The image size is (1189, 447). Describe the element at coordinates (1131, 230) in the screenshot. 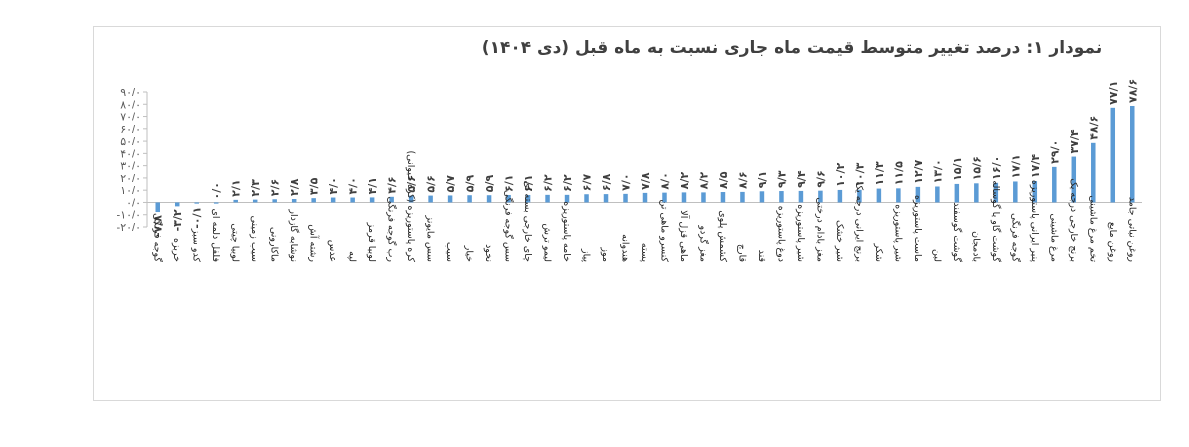

I see `category-label: روغن نباتی جامد` at that location.